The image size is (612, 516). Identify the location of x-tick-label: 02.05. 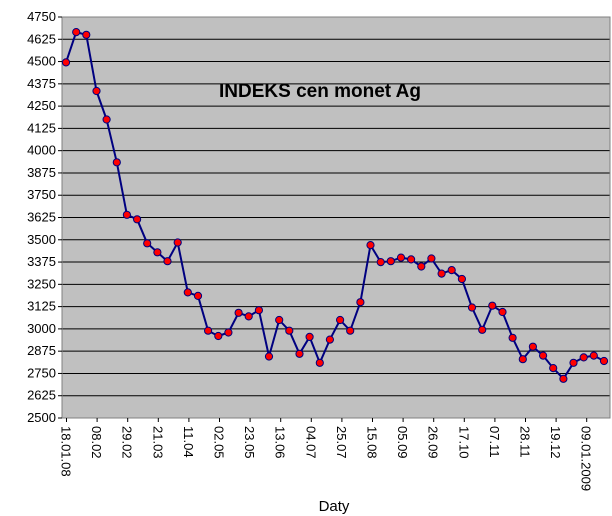
(219, 442).